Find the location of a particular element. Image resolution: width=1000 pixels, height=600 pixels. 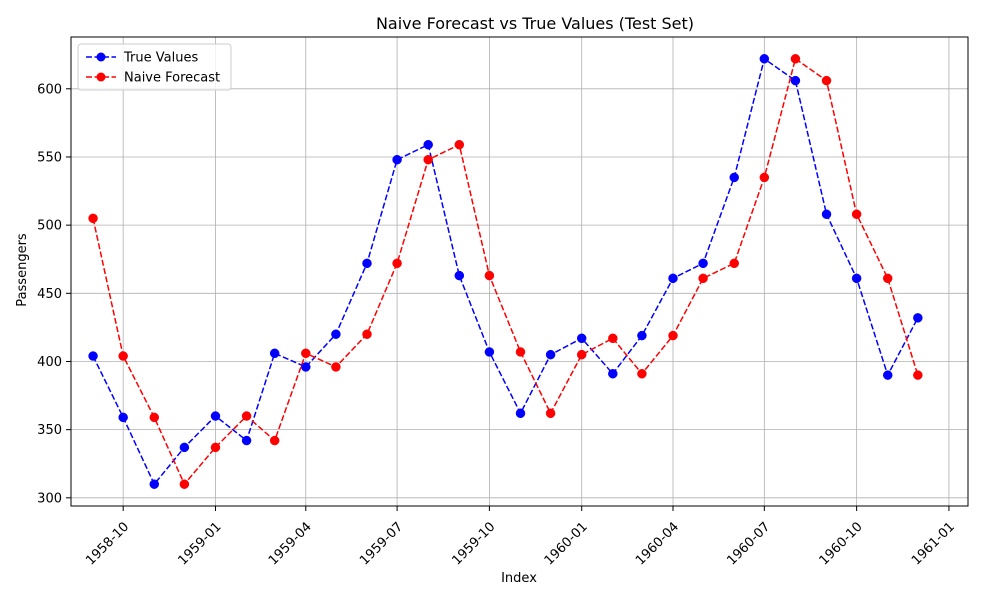

legend-box is located at coordinates (154, 67).